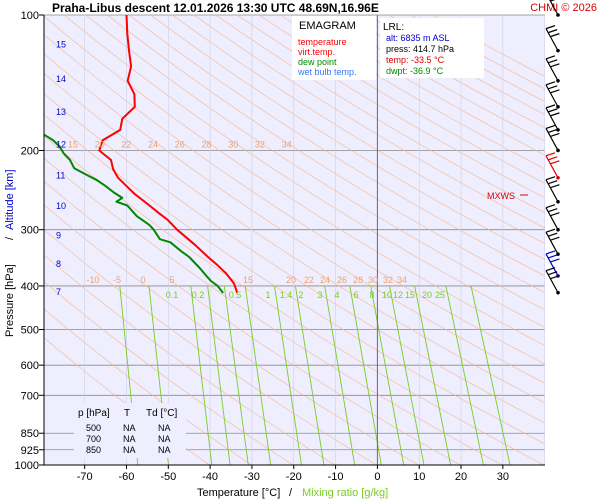  I want to click on isotherm-label: -5, so click(117, 280).